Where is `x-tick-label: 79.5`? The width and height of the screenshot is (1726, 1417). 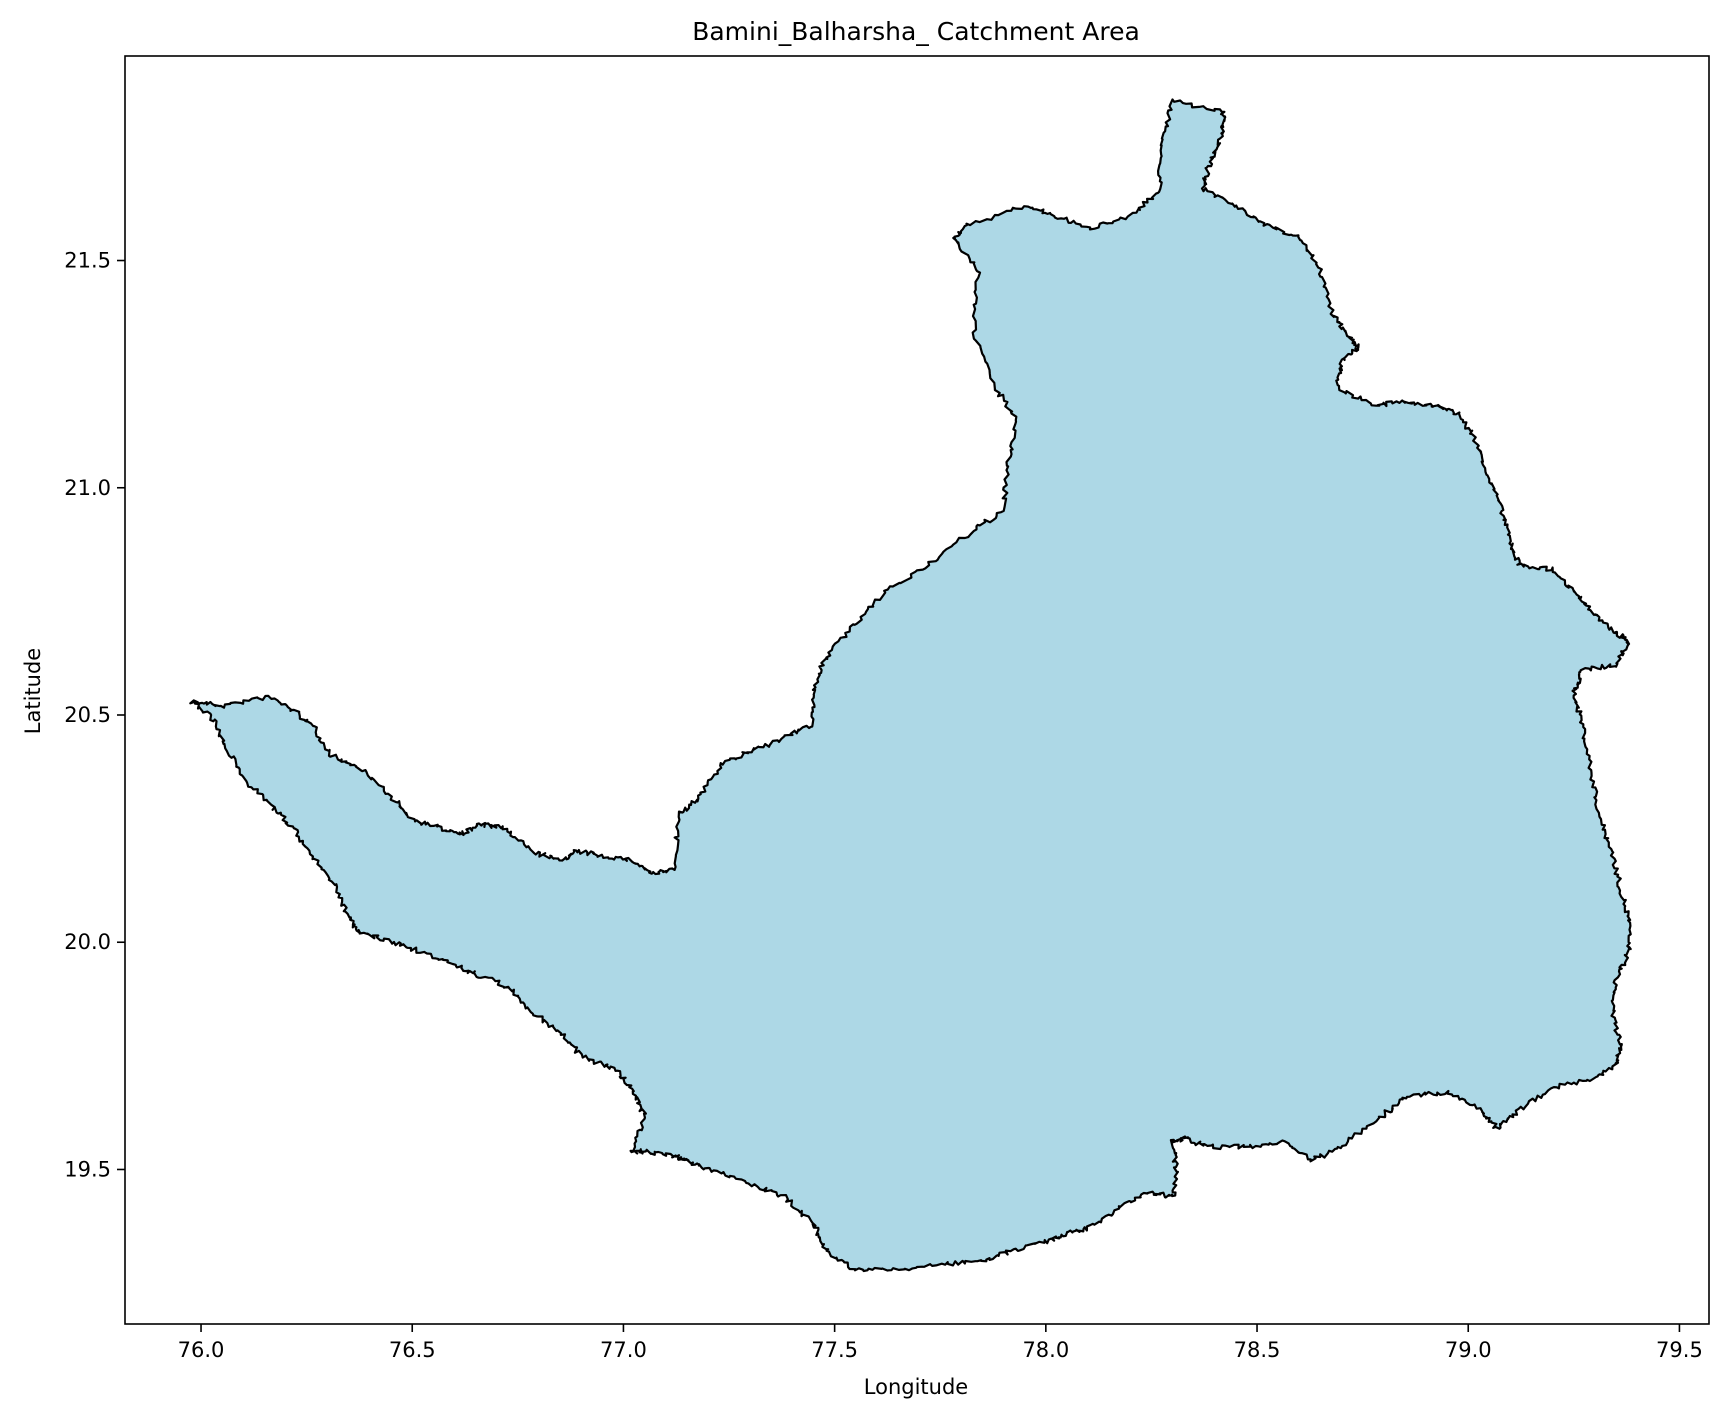
x-tick-label: 79.5 is located at coordinates (1679, 1350).